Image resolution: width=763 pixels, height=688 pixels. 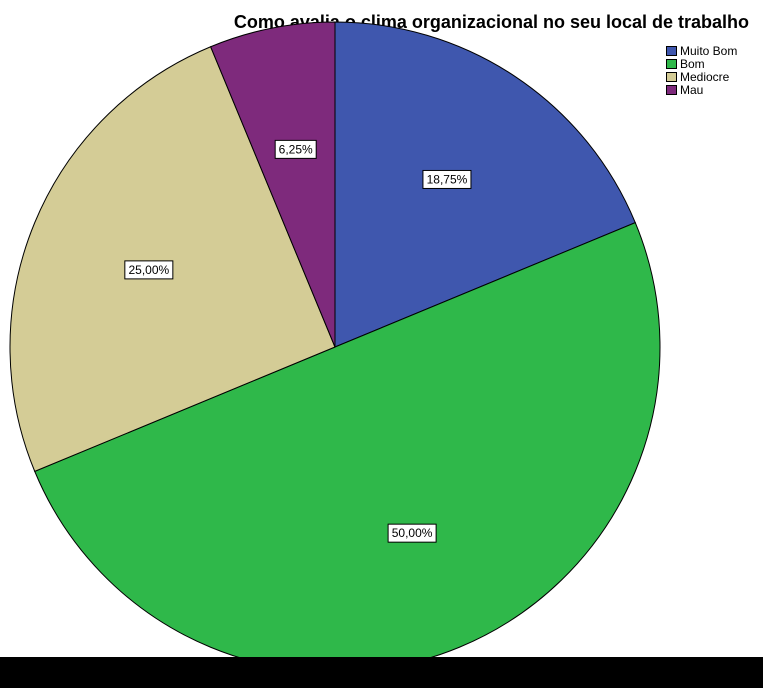 What do you see at coordinates (705, 76) in the screenshot?
I see `legend-label: Mediocre` at bounding box center [705, 76].